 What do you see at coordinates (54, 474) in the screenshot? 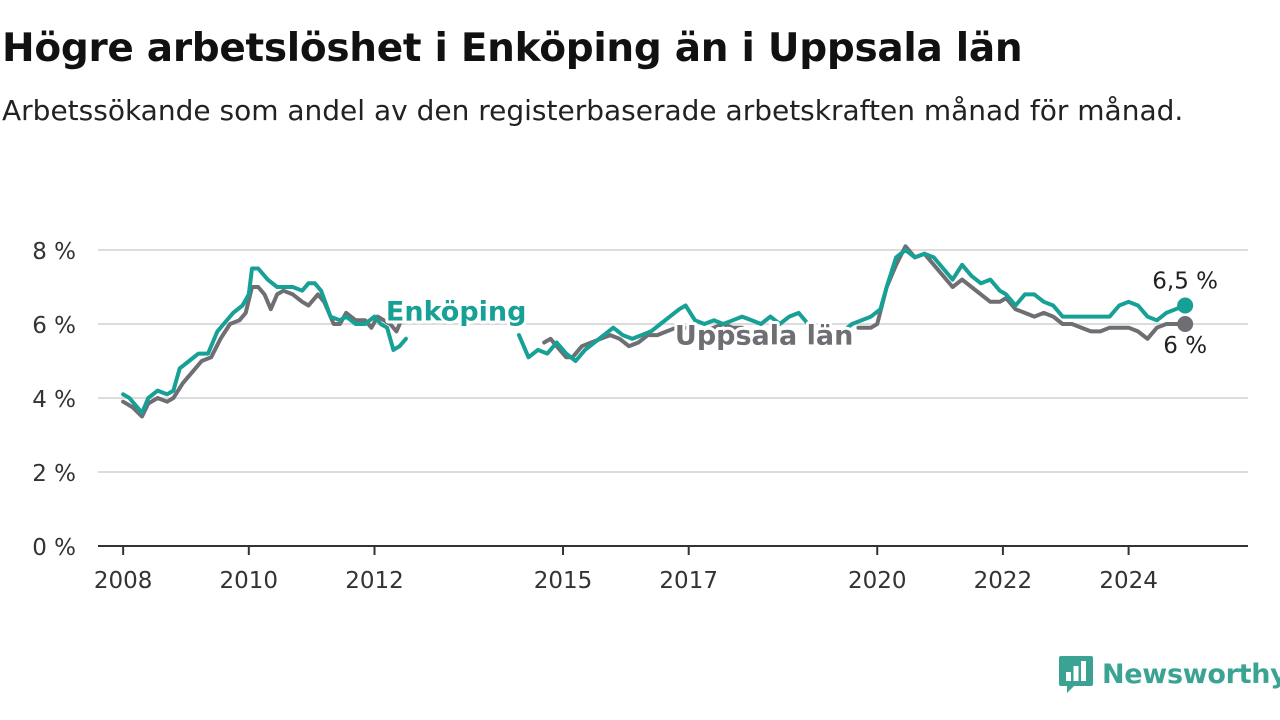
I see `y-tick-label: 2 %` at bounding box center [54, 474].